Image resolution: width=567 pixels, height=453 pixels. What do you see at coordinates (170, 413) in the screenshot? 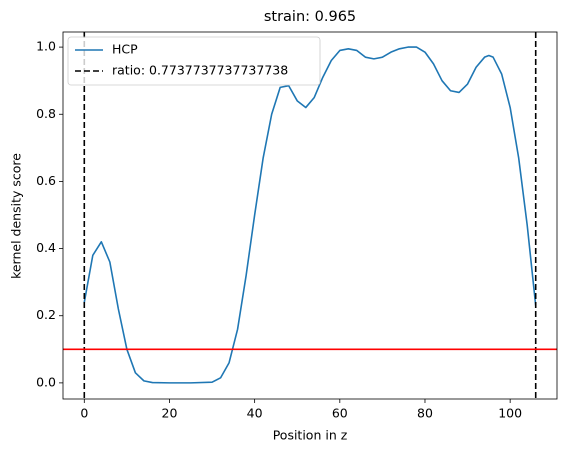
I see `x-tick-label: 20` at bounding box center [170, 413].